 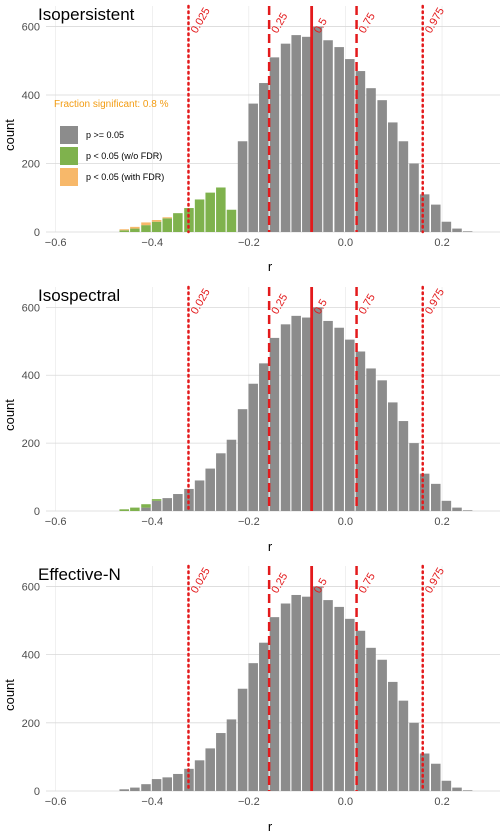 I want to click on panel-title: Isopersistent, so click(x=86, y=14).